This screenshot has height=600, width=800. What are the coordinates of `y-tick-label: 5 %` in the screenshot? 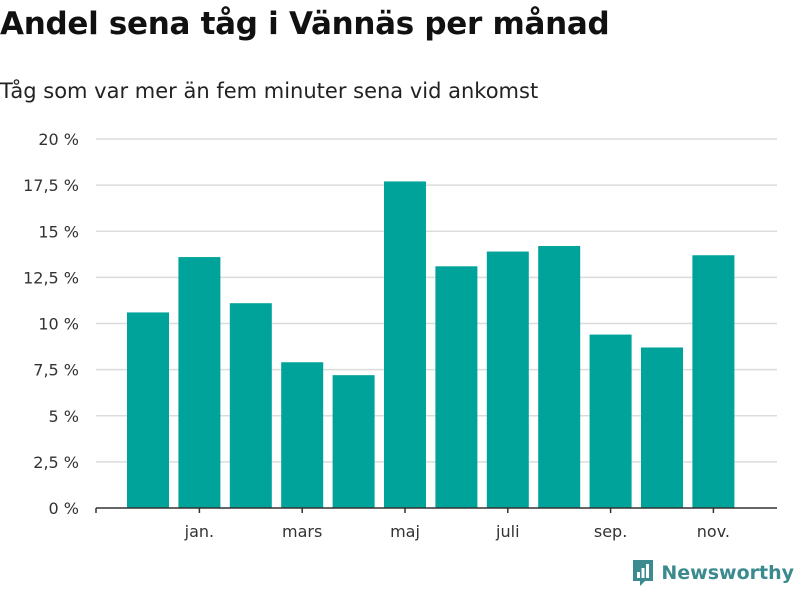 It's located at (64, 416).